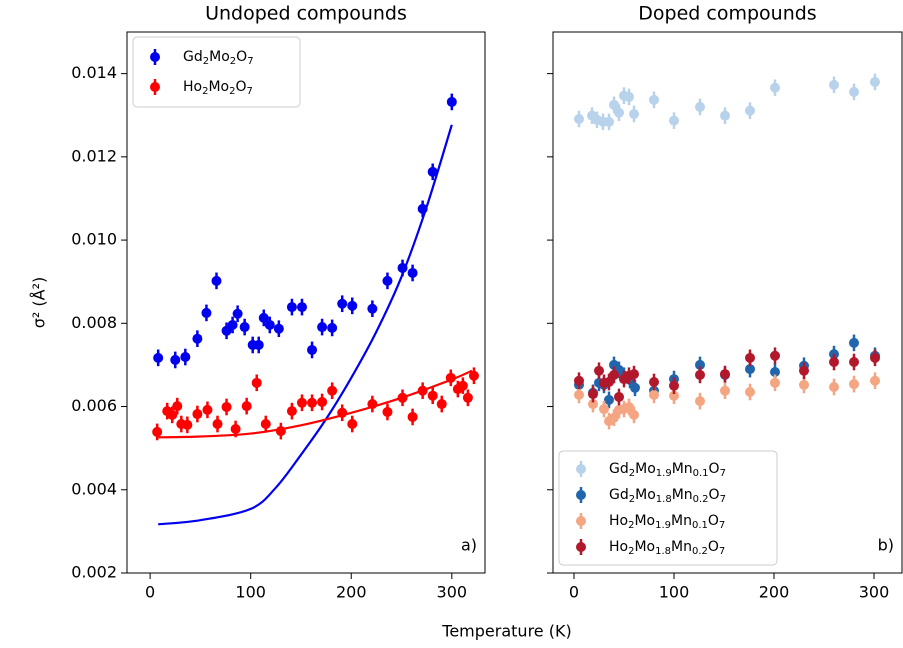 The width and height of the screenshot is (903, 648). What do you see at coordinates (469, 545) in the screenshot?
I see `panel-label: a)` at bounding box center [469, 545].